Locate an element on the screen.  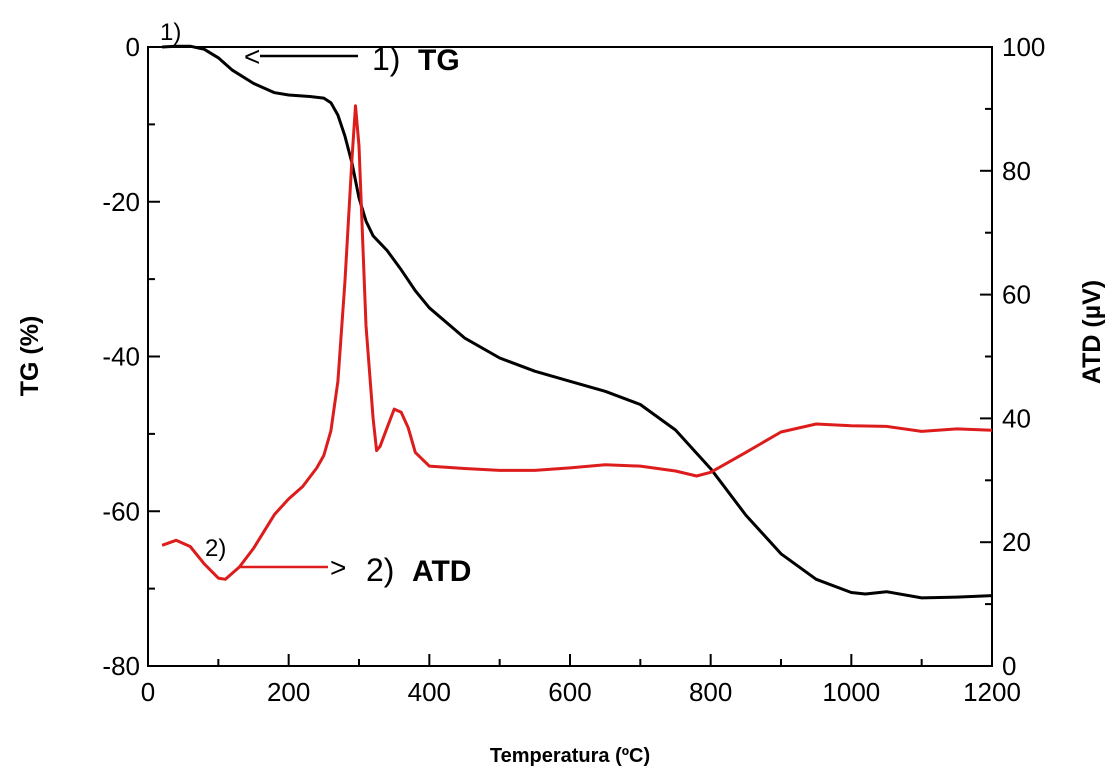
x-tick-label: 1200 is located at coordinates (992, 692).